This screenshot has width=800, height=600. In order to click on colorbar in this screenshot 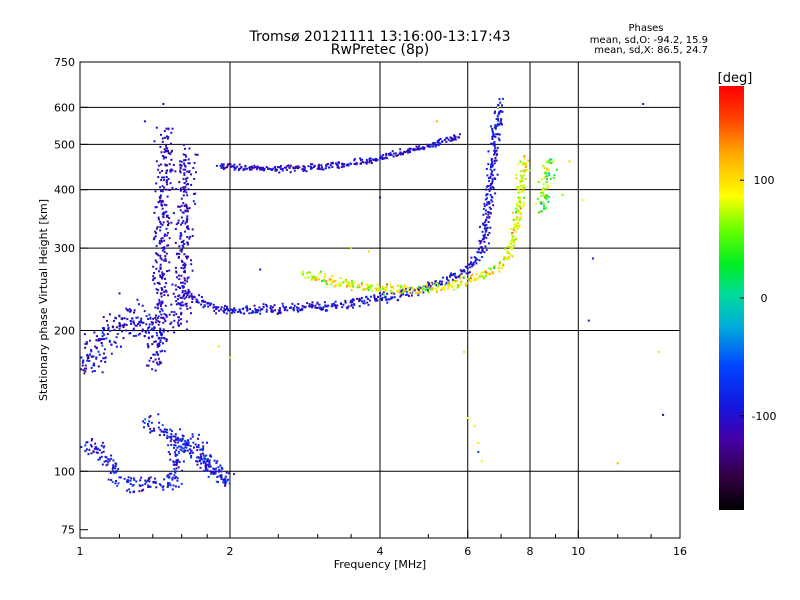, I will do `click(731, 298)`.